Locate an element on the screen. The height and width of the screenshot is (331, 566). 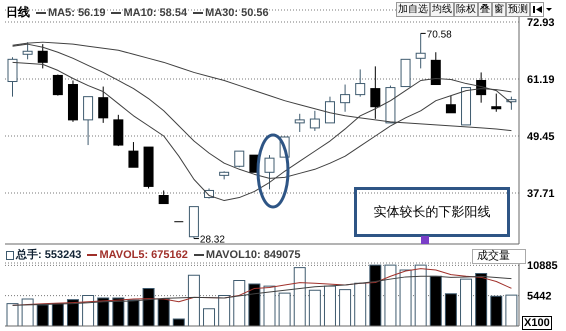
annotation: 预测 is located at coordinates (518, 9).